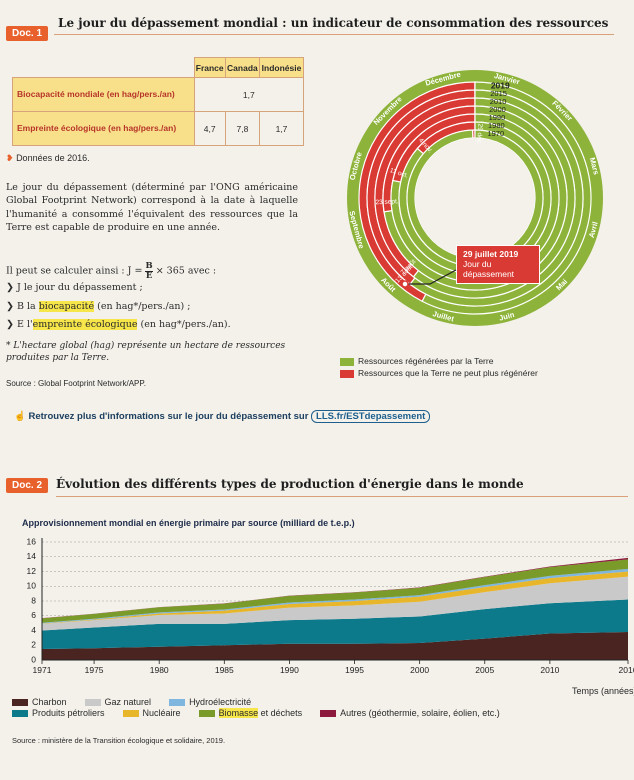 The width and height of the screenshot is (634, 780). What do you see at coordinates (151, 713) in the screenshot?
I see `legend-nucleaire: Nucléaire` at bounding box center [151, 713].